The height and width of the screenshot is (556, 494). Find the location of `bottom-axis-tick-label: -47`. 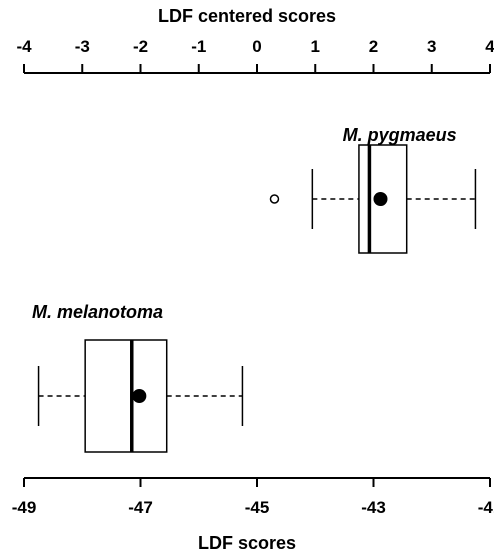

bottom-axis-tick-label: -47 is located at coordinates (140, 507).